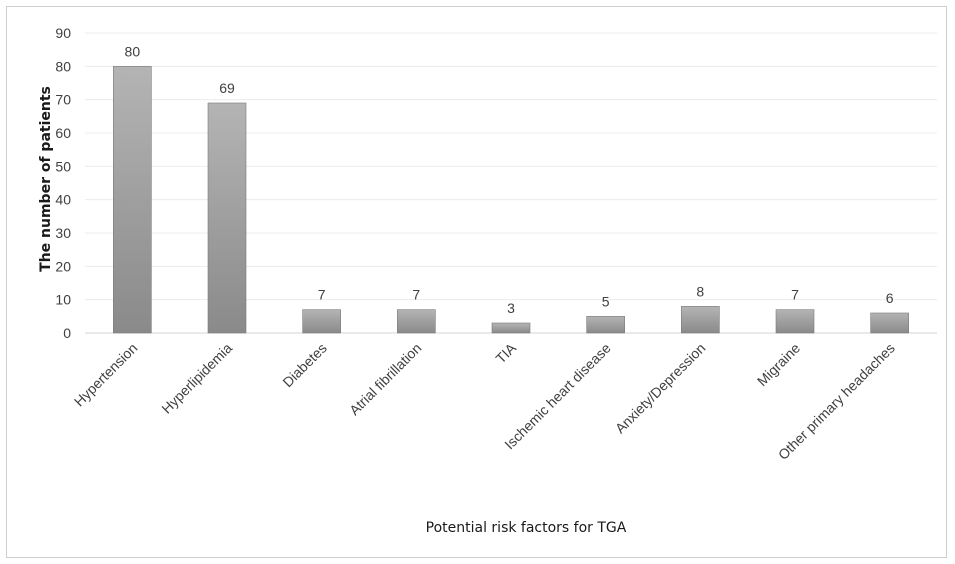 The width and height of the screenshot is (955, 564). Describe the element at coordinates (63, 100) in the screenshot. I see `y-tick-label: 70` at that location.